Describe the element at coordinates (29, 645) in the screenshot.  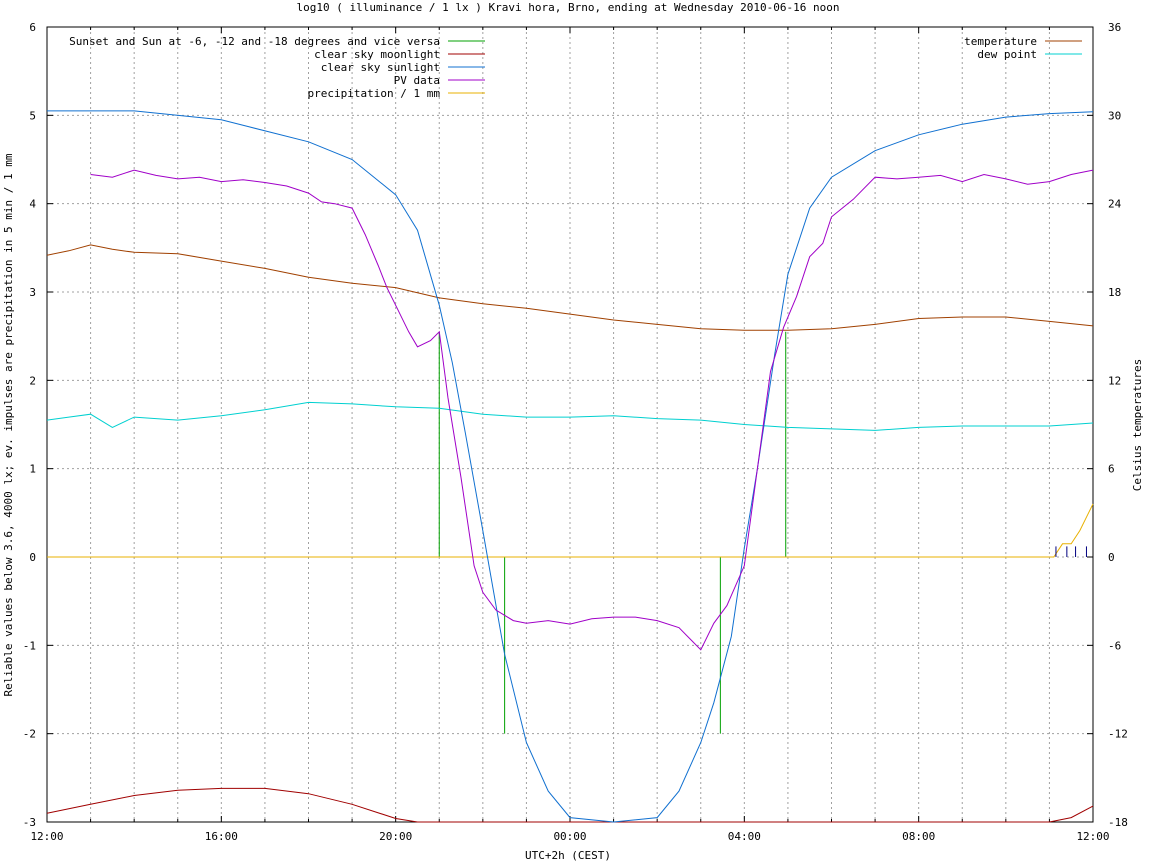
I see `y-tick-label: -1` at that location.